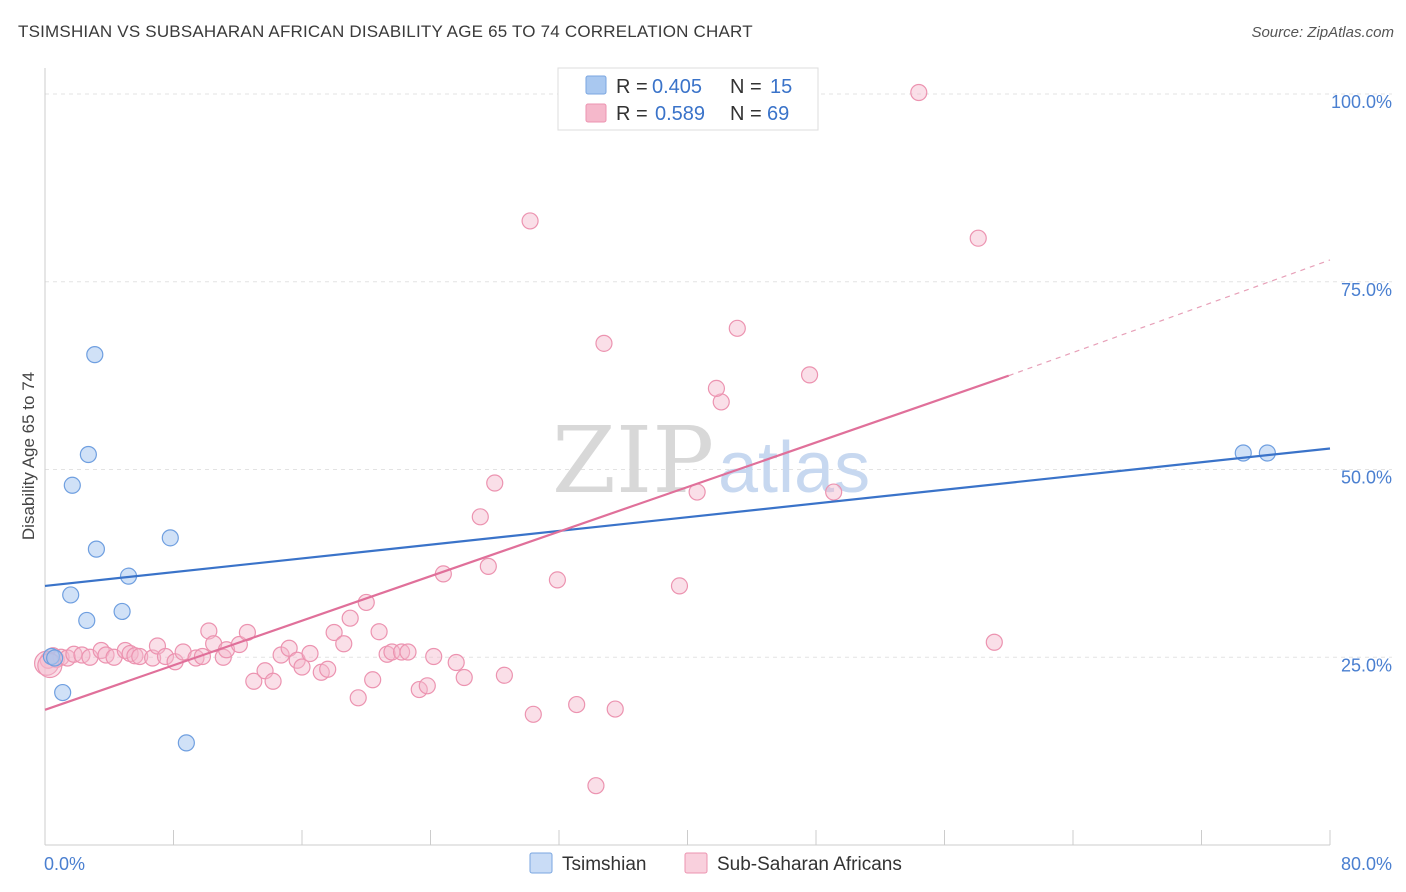 The image size is (1406, 892). I want to click on bottom-legend-tsimshian: Tsimshian, so click(604, 864).